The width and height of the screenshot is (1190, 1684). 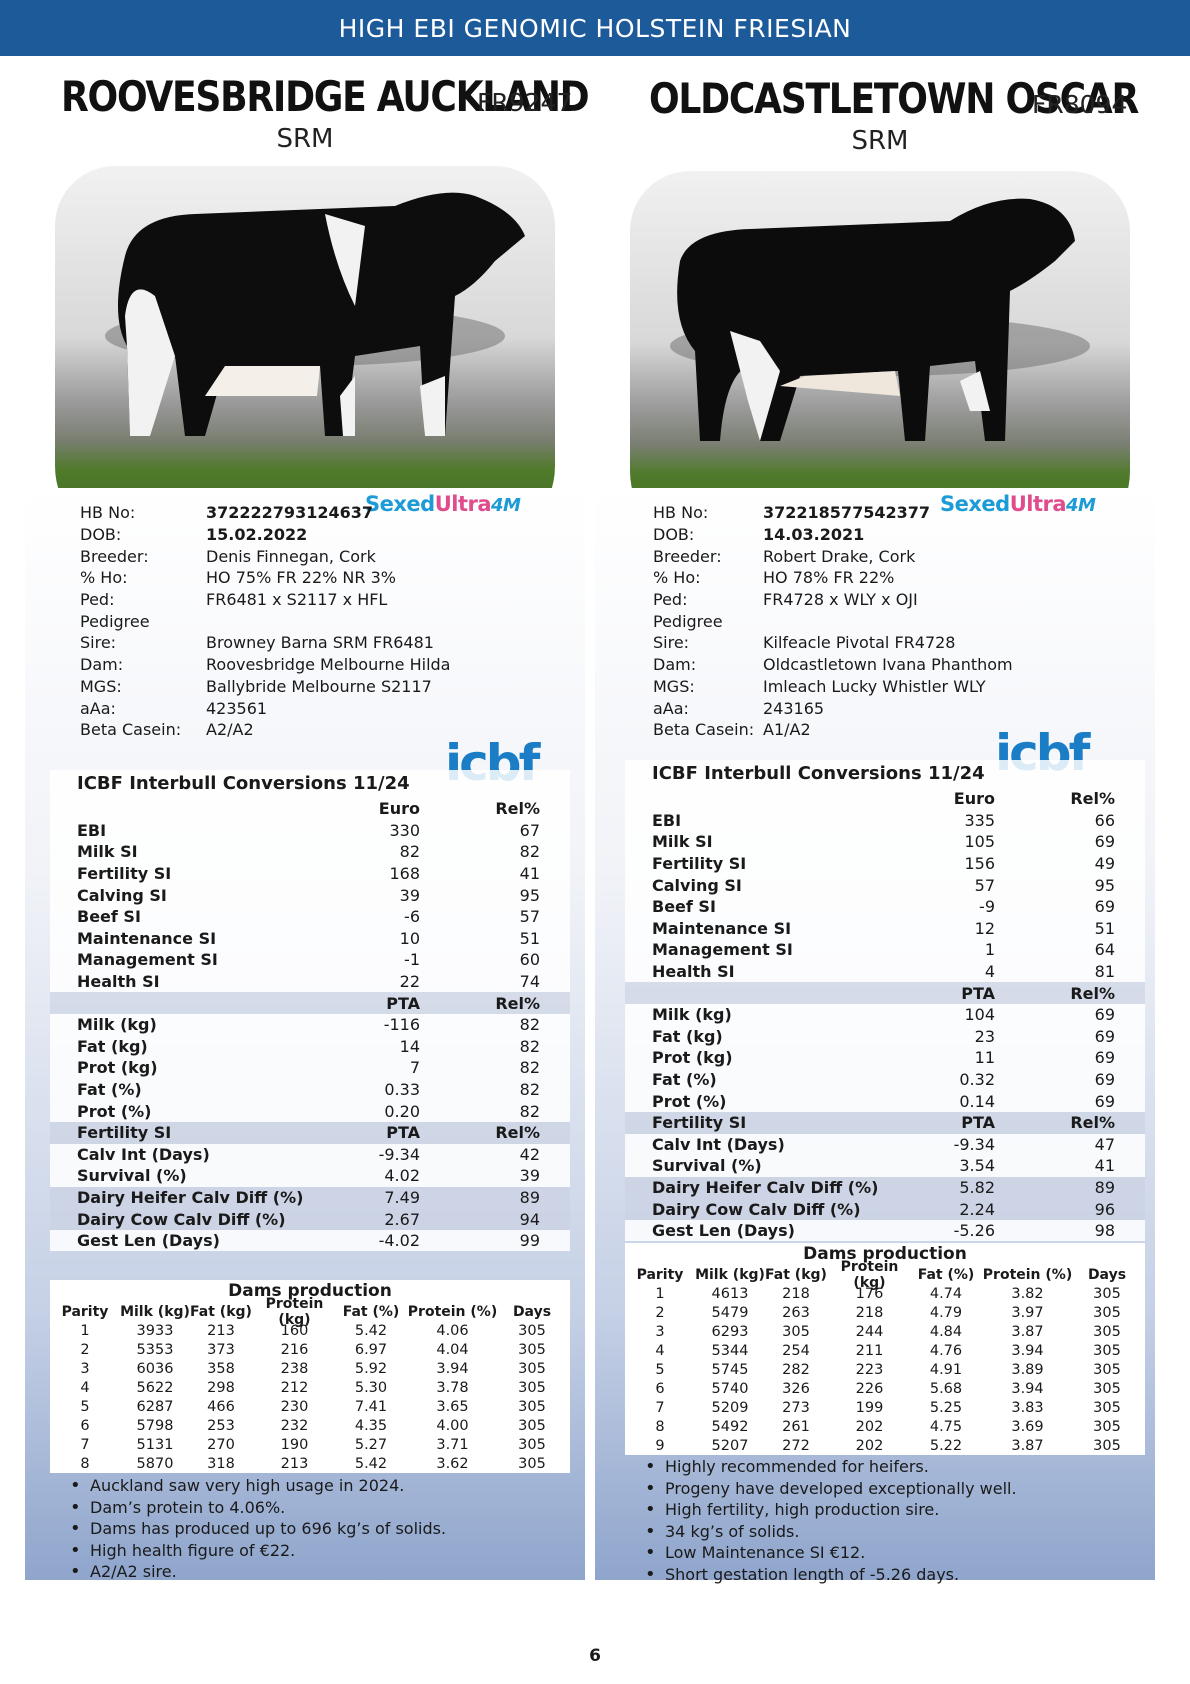 I want to click on value-breeder: Robert Drake, Cork, so click(x=839, y=556).